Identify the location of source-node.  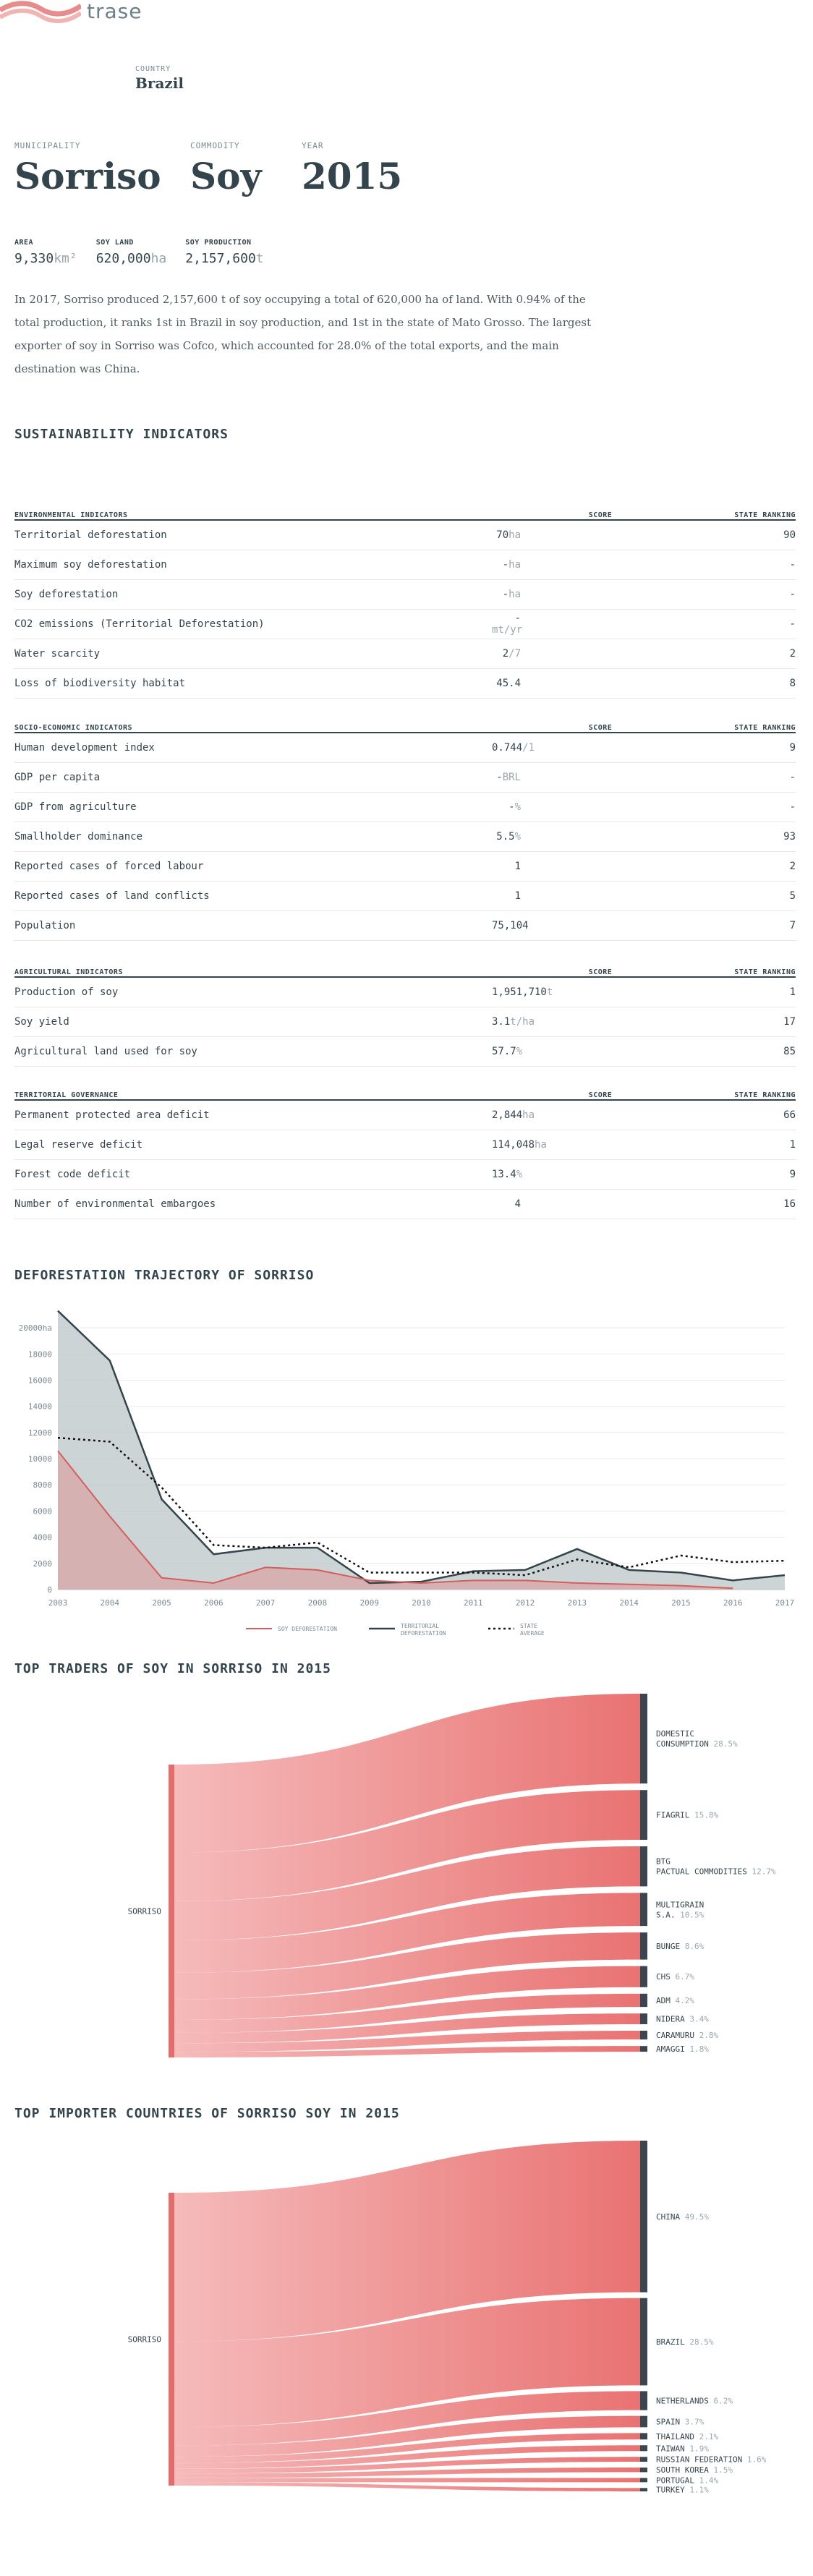
(171, 1911).